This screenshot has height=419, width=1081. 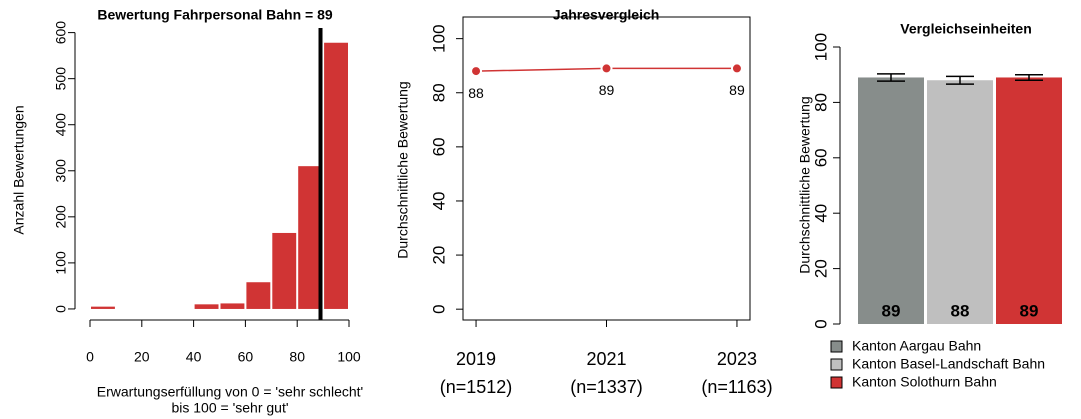 What do you see at coordinates (916, 346) in the screenshot?
I see `legend-label: Kanton Aargau Bahn` at bounding box center [916, 346].